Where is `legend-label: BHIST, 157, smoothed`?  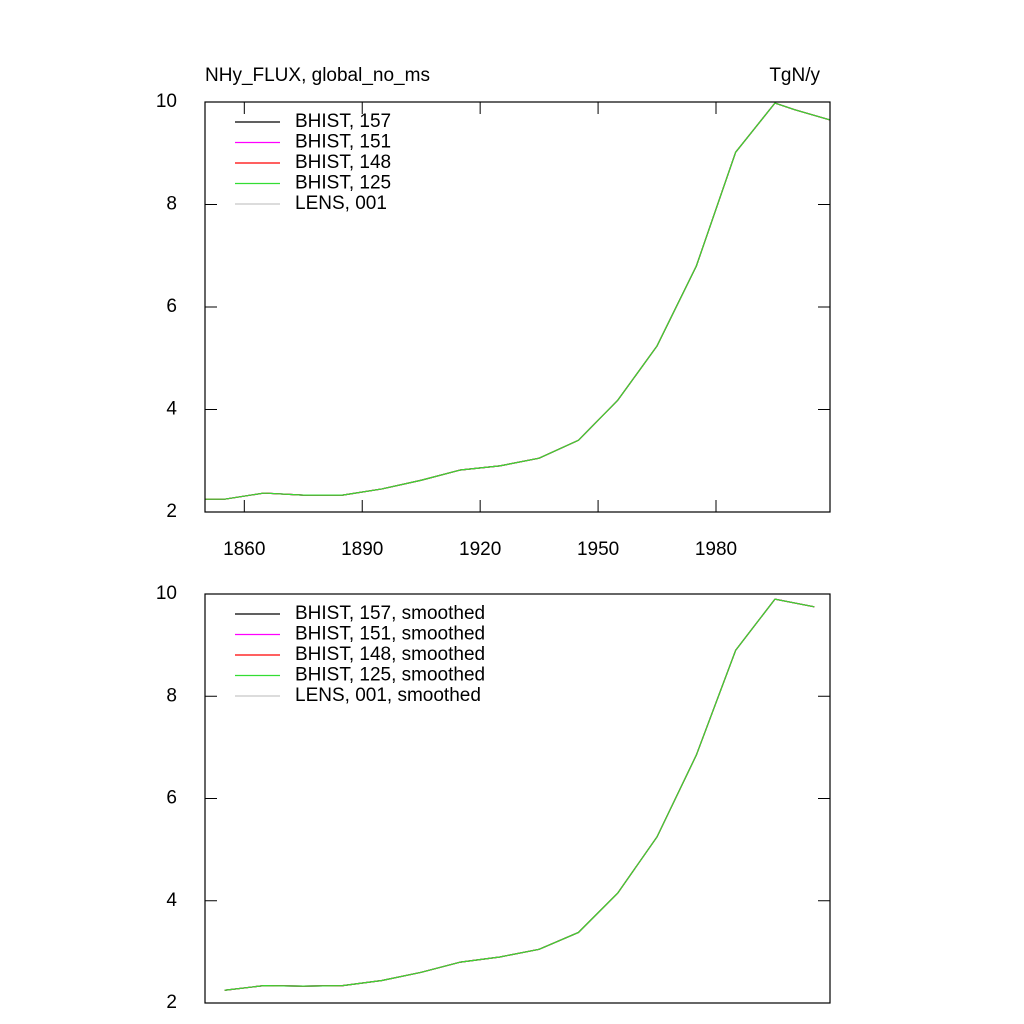
legend-label: BHIST, 157, smoothed is located at coordinates (390, 613).